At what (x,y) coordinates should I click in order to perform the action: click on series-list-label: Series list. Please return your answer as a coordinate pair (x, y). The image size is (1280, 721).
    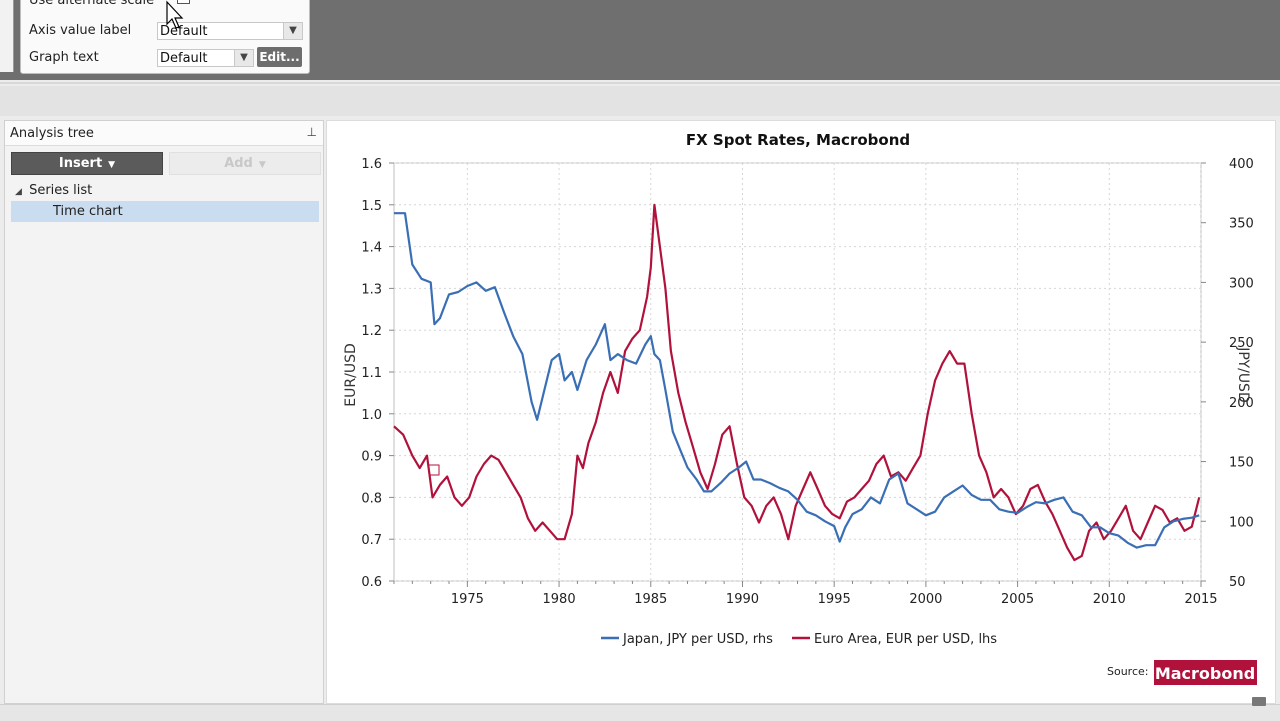
    Looking at the image, I should click on (61, 190).